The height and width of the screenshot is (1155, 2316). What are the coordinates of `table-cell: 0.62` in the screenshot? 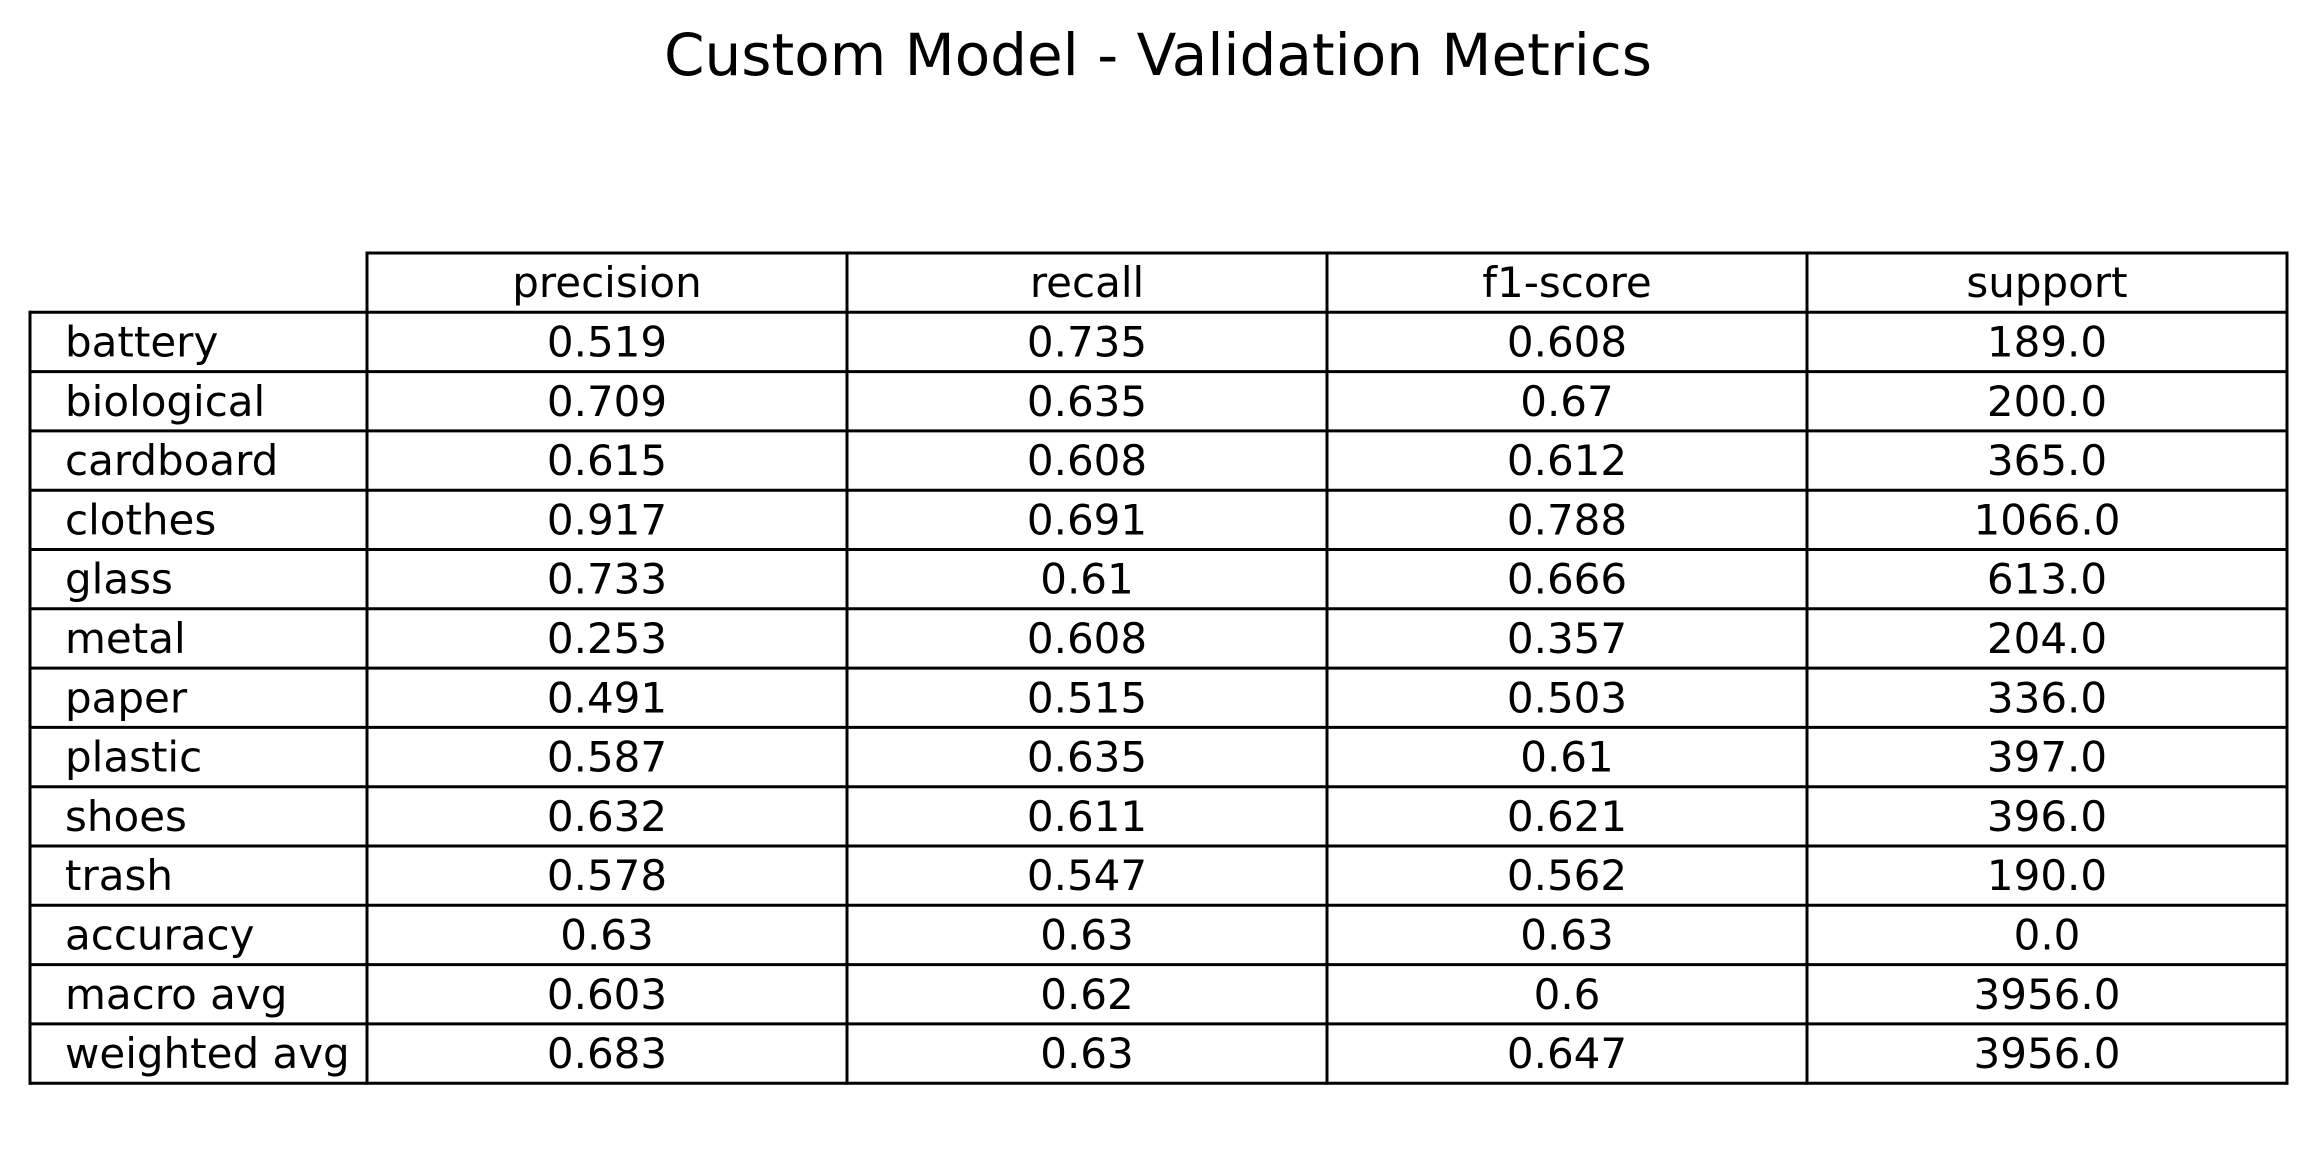 It's located at (1087, 994).